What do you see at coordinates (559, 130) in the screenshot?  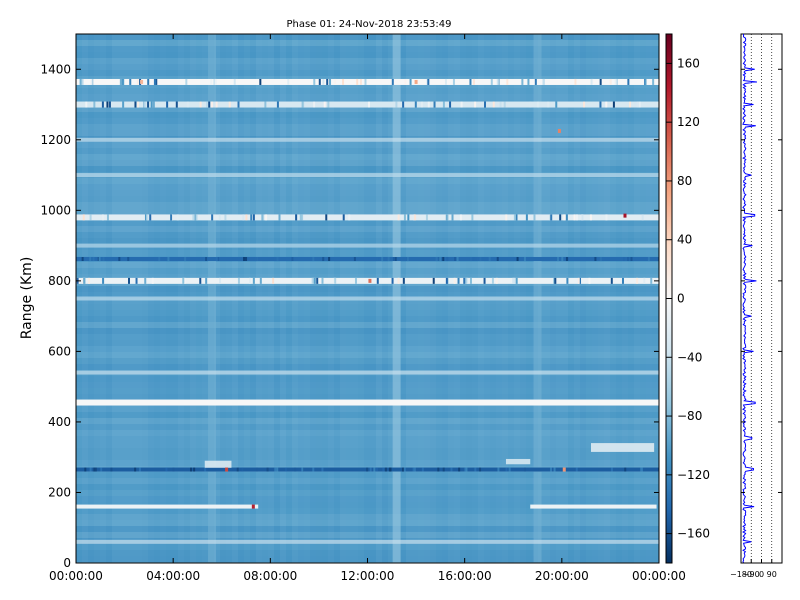 I see `hot-pixel` at bounding box center [559, 130].